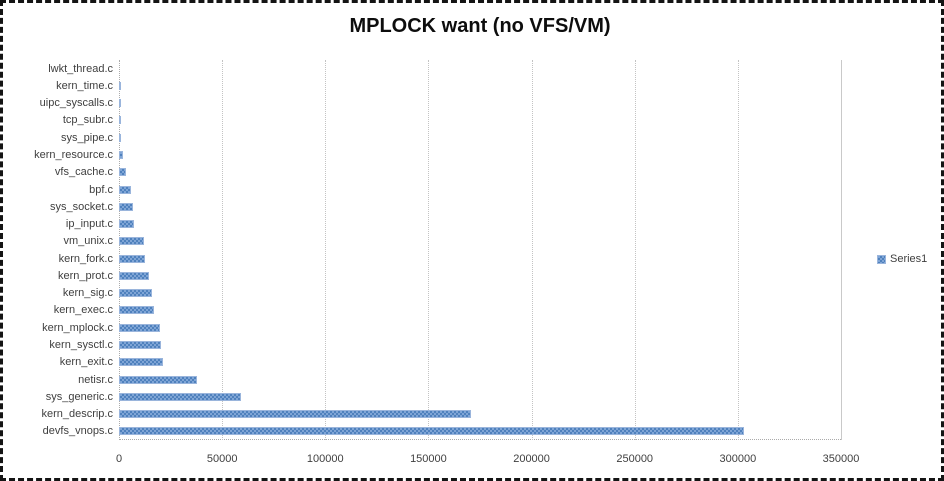 This screenshot has height=481, width=944. What do you see at coordinates (101, 189) in the screenshot?
I see `category-label-bpf.c: bpf.c` at bounding box center [101, 189].